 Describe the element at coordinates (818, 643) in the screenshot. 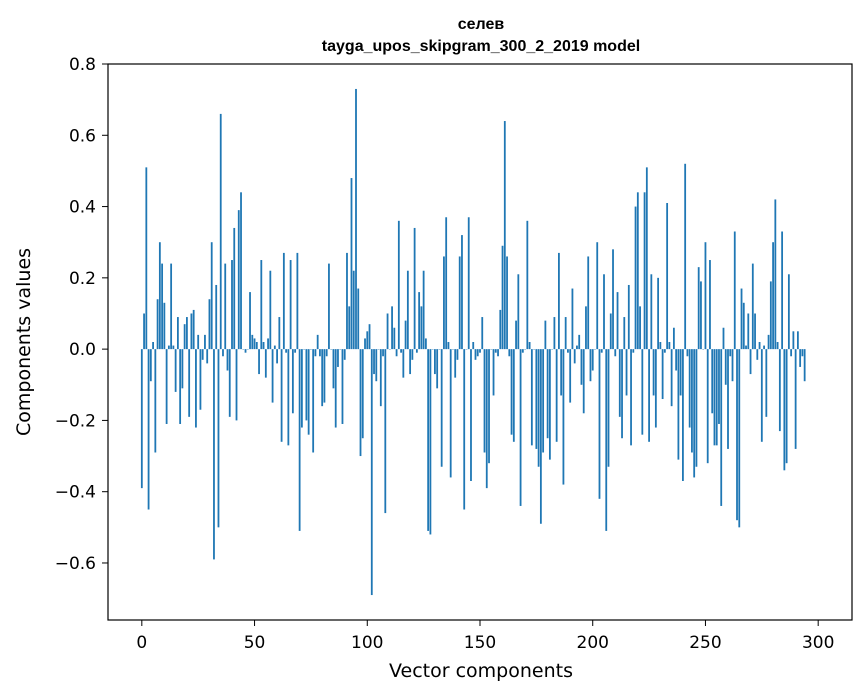

I see `x-tick-label: 300` at that location.